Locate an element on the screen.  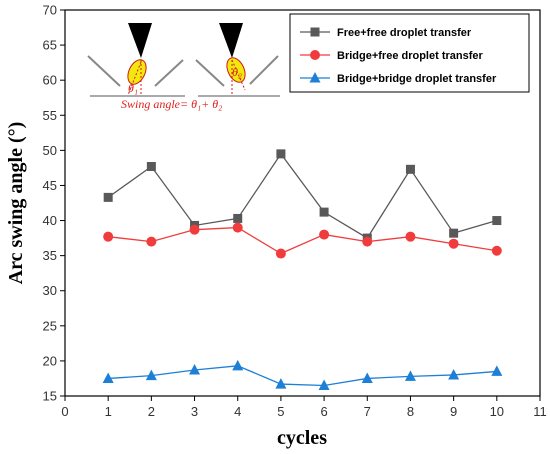
x-tick-label: 2 is located at coordinates (151, 411).